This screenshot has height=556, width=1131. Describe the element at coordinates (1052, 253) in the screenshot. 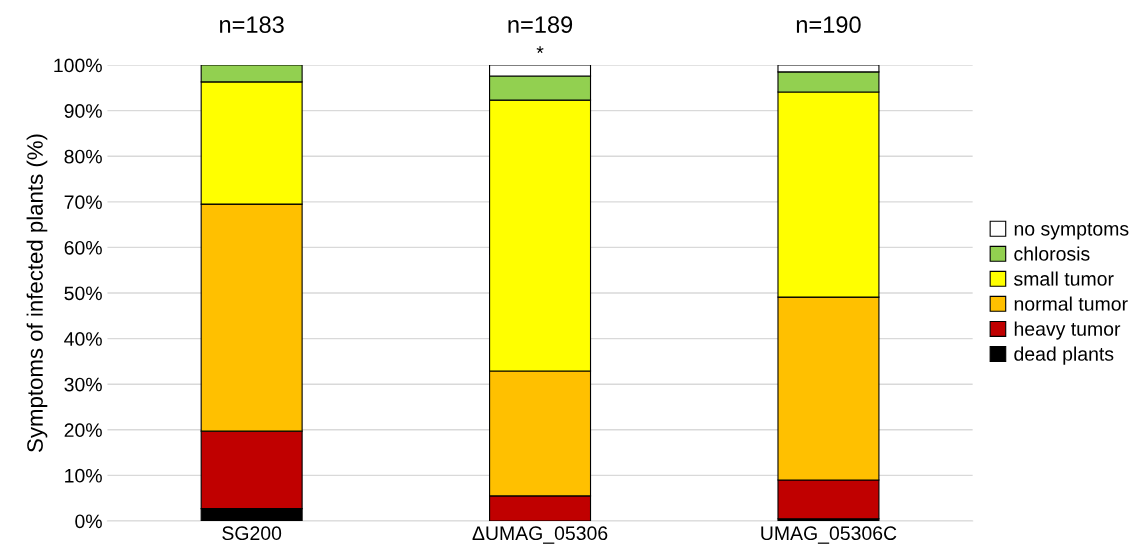

I see `legend-label: chlorosis` at that location.